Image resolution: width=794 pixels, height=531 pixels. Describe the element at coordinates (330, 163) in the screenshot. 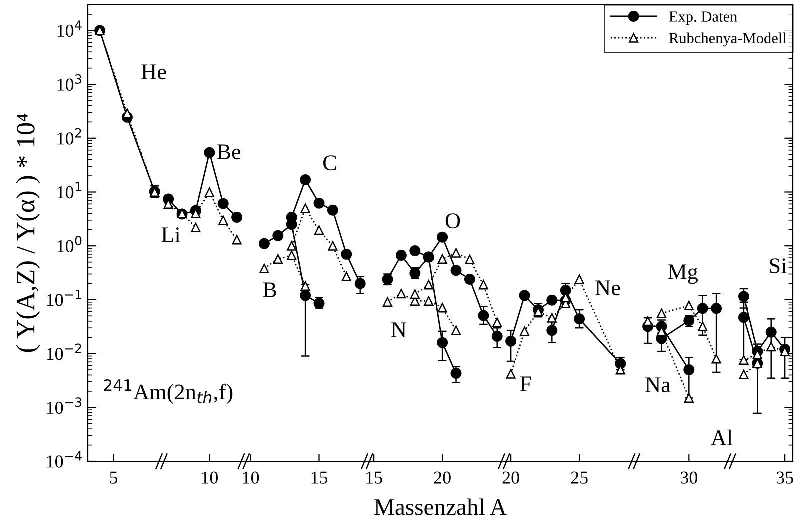

I see `annotation: C` at that location.